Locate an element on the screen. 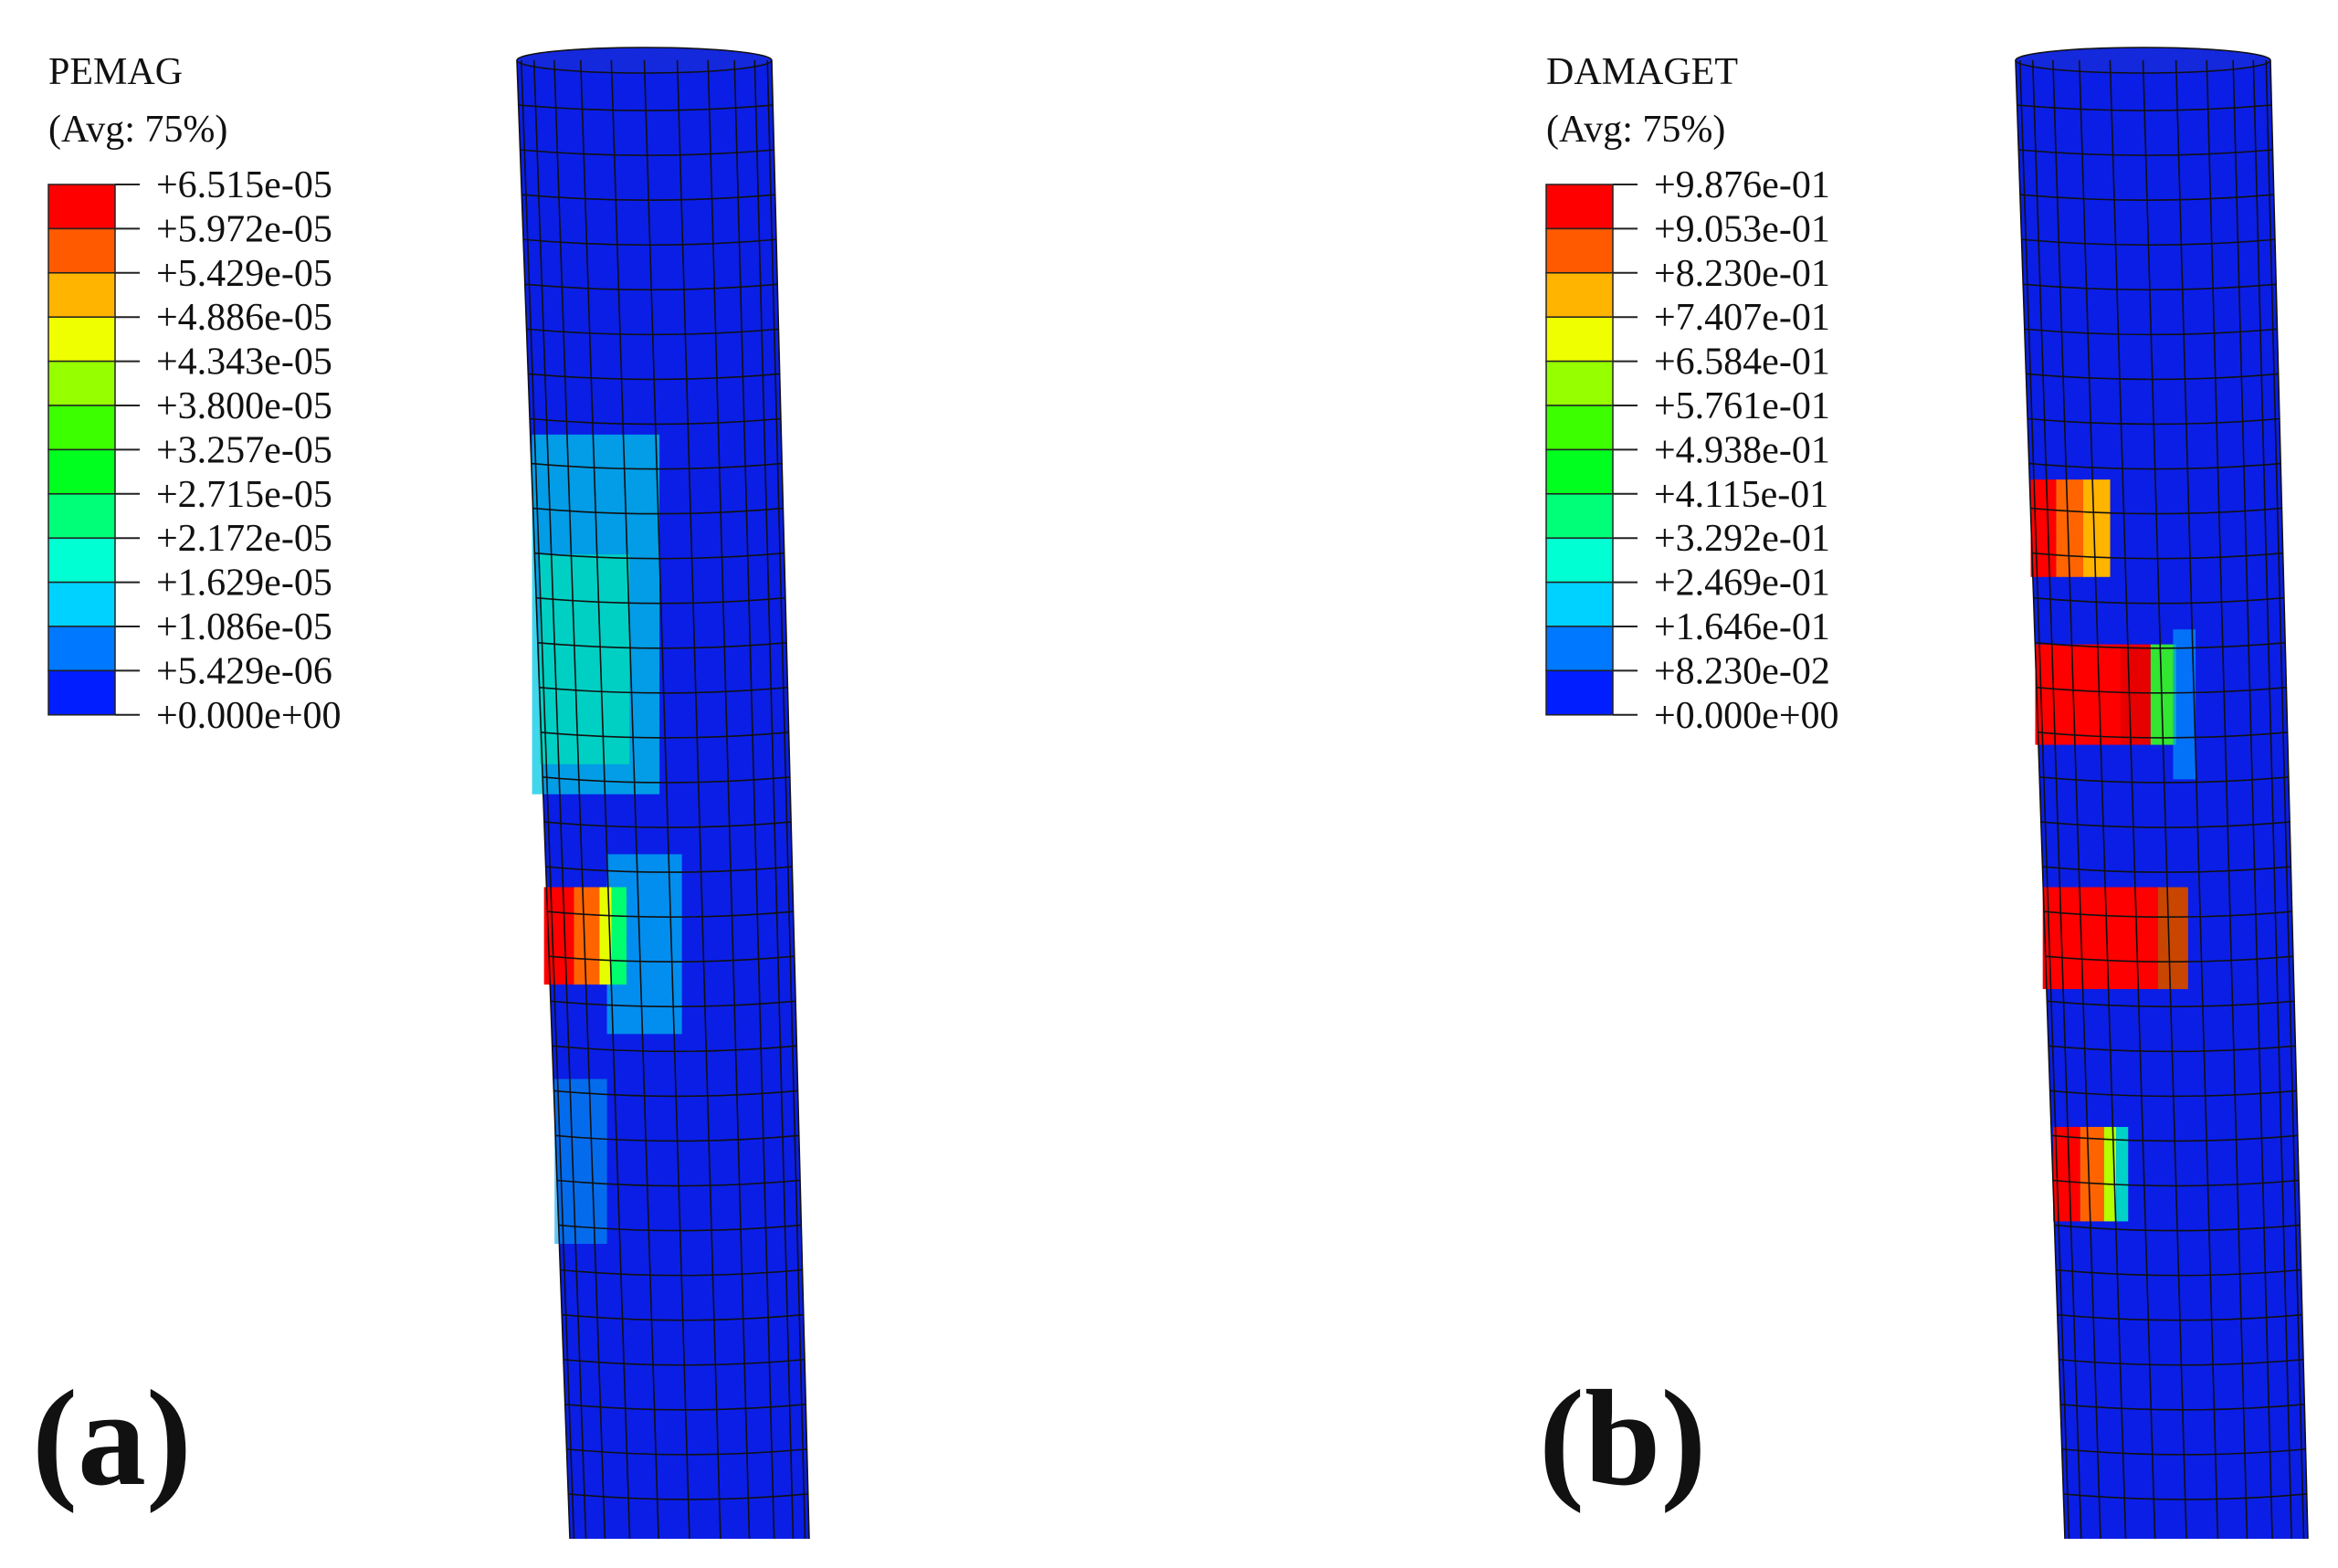 The height and width of the screenshot is (1568, 2338). cylinder is located at coordinates (2162, 793).